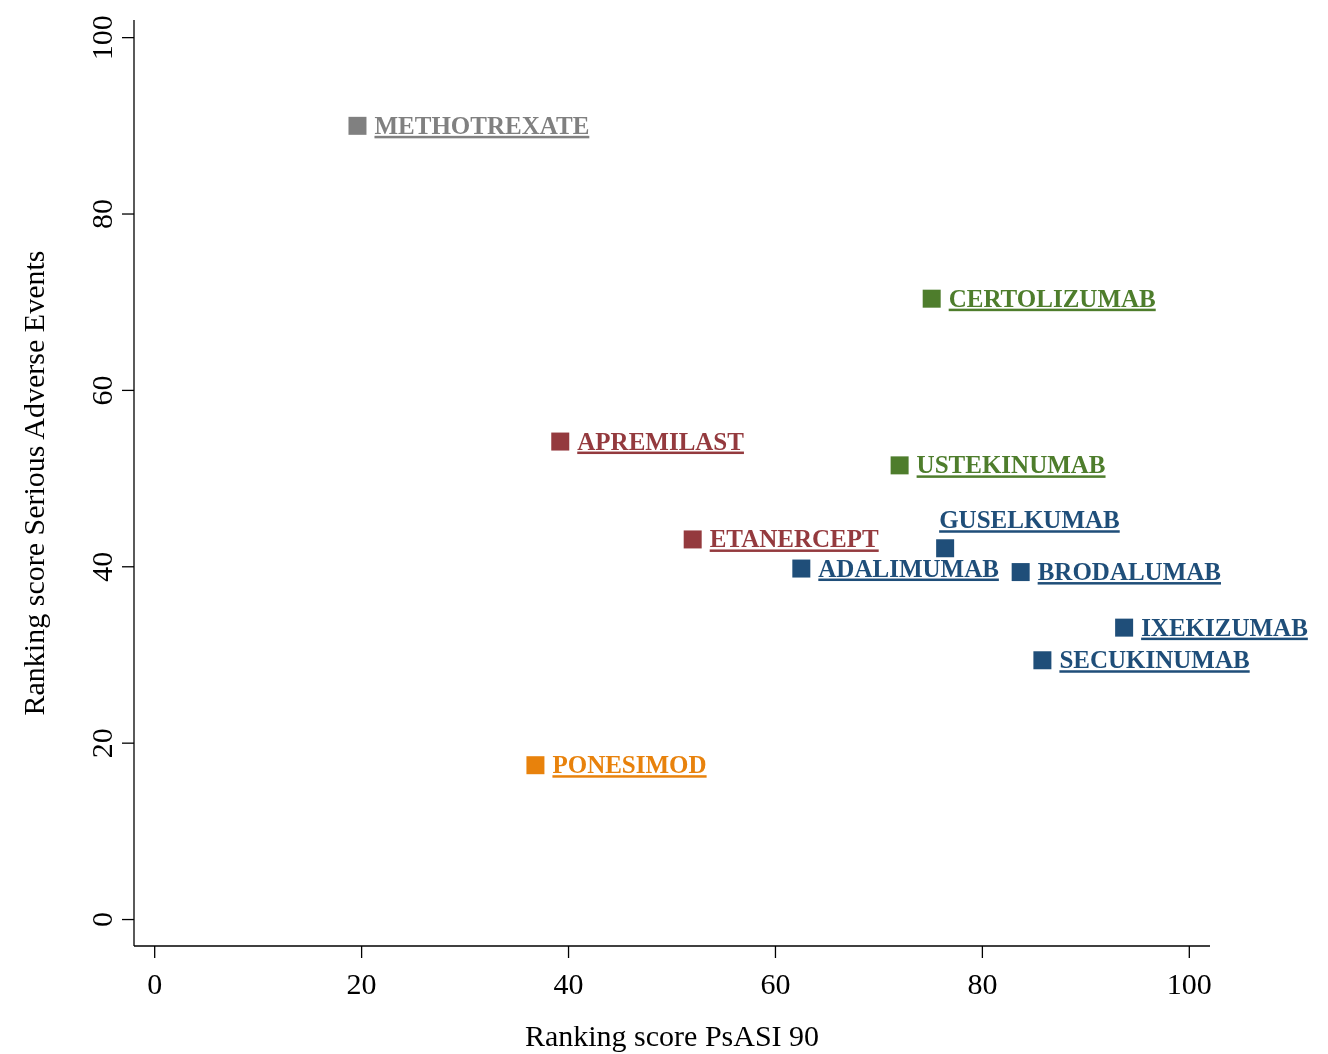 This screenshot has height=1054, width=1328. Describe the element at coordinates (1052, 298) in the screenshot. I see `series-label: CERTOLIZUMAB` at that location.